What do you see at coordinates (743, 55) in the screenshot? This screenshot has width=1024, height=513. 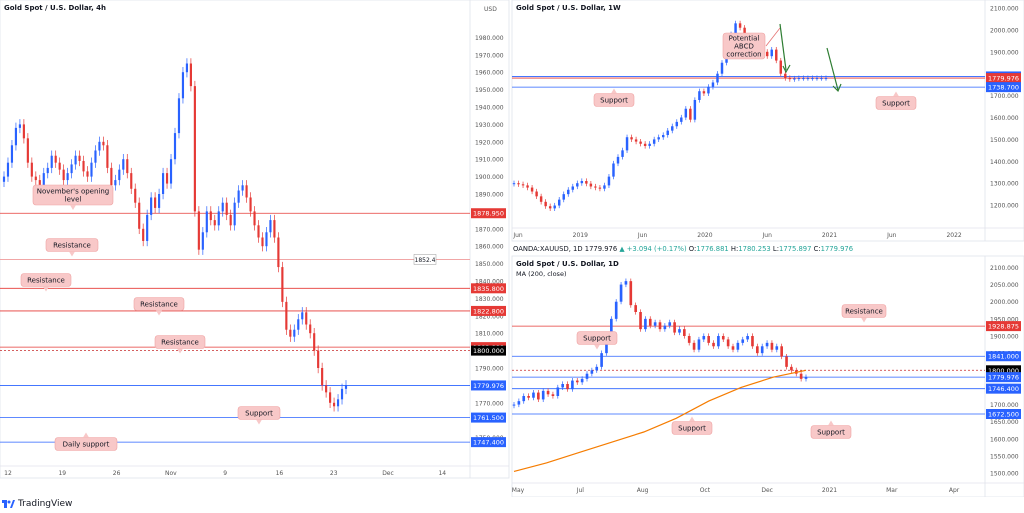 I see `w1-callout-abcd-correction-text: correction` at bounding box center [743, 55].